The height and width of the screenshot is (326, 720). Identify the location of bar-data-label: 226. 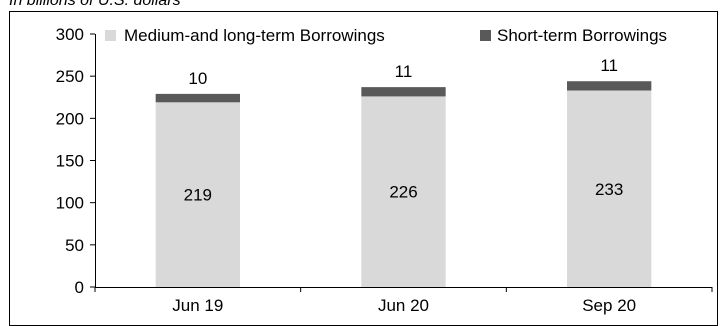
(403, 192).